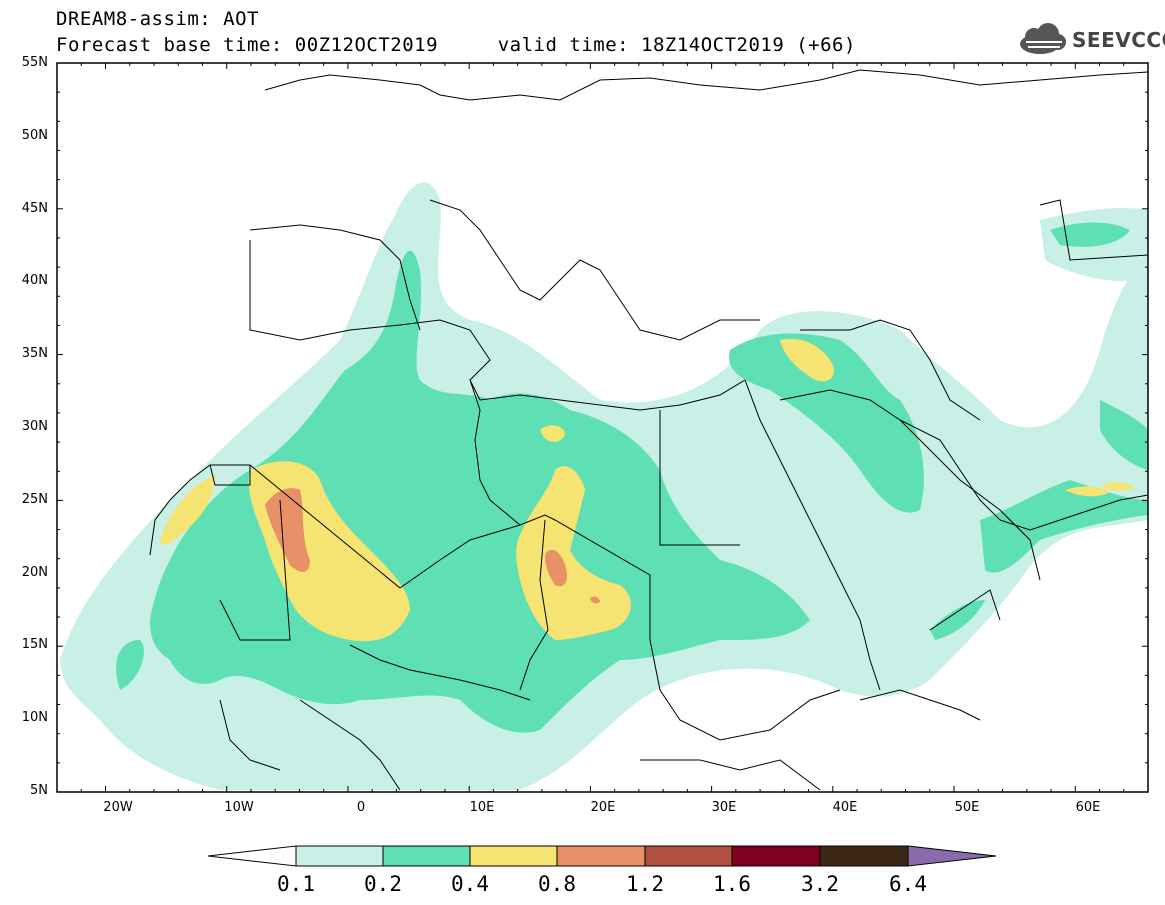  Describe the element at coordinates (482, 807) in the screenshot. I see `lon-label: 10E` at that location.